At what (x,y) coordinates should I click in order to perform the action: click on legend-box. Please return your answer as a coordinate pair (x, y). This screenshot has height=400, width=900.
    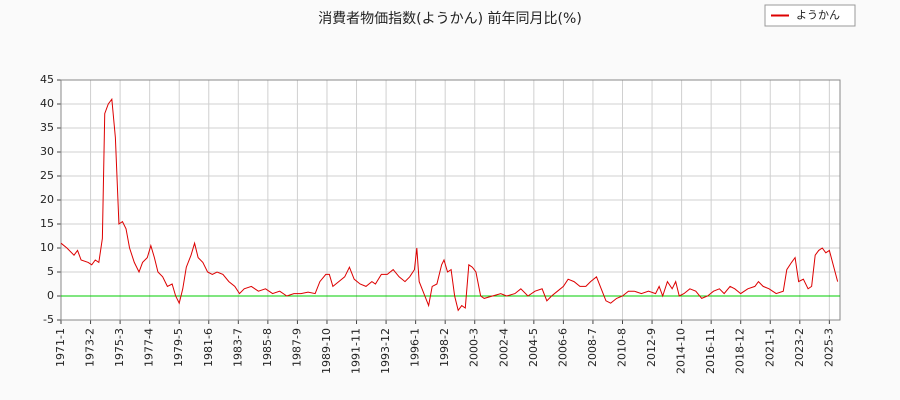
    Looking at the image, I should click on (810, 15).